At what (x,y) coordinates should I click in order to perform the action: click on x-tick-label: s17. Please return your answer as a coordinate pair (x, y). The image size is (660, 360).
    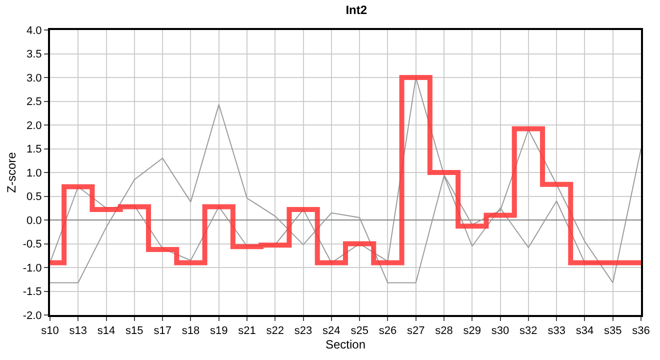
    Looking at the image, I should click on (163, 331).